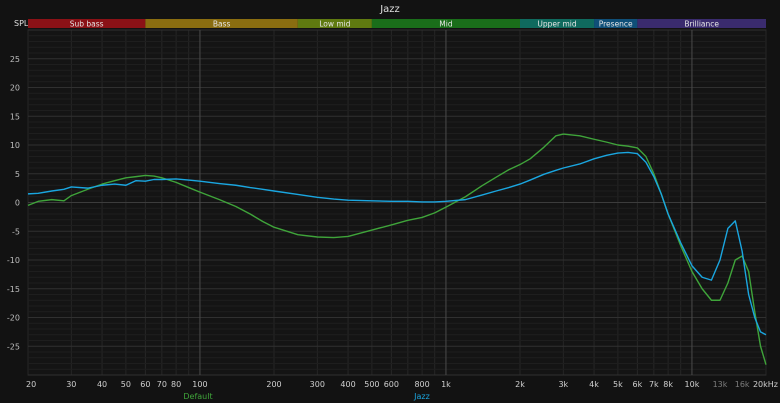 The image size is (780, 403). Describe the element at coordinates (421, 384) in the screenshot. I see `x-tick-label: 800` at that location.